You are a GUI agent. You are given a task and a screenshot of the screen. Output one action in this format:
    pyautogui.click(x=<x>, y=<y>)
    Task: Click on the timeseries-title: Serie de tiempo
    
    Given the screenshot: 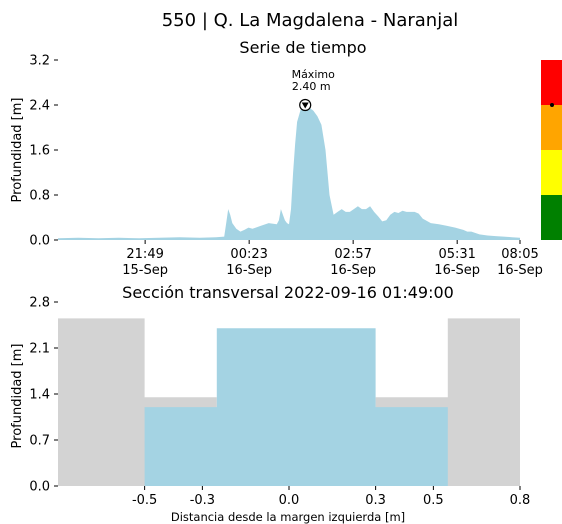 What is the action you would take?
    pyautogui.click(x=302, y=47)
    